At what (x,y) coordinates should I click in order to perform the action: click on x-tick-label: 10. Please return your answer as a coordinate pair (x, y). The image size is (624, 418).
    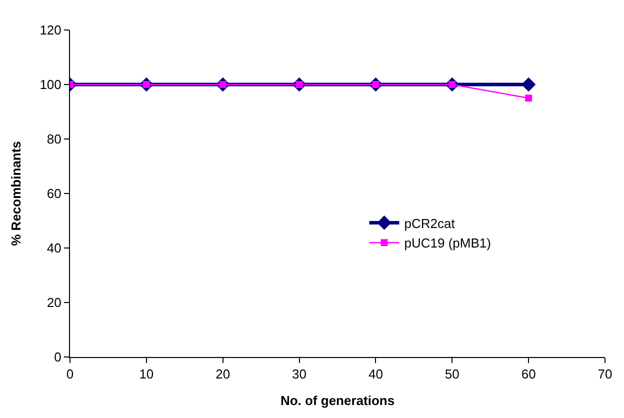
    Looking at the image, I should click on (146, 374).